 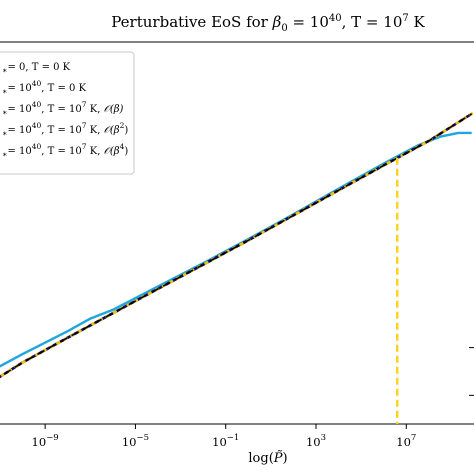 I want to click on x-axis-label: log(P̃), so click(x=267, y=458).